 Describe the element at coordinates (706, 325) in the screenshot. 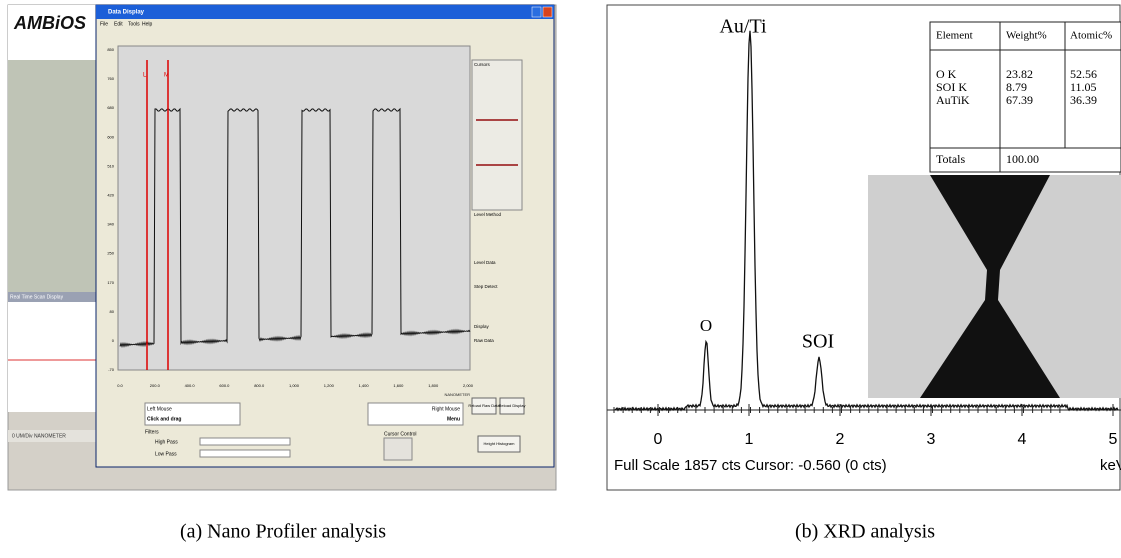

I see `peak-label: O` at that location.